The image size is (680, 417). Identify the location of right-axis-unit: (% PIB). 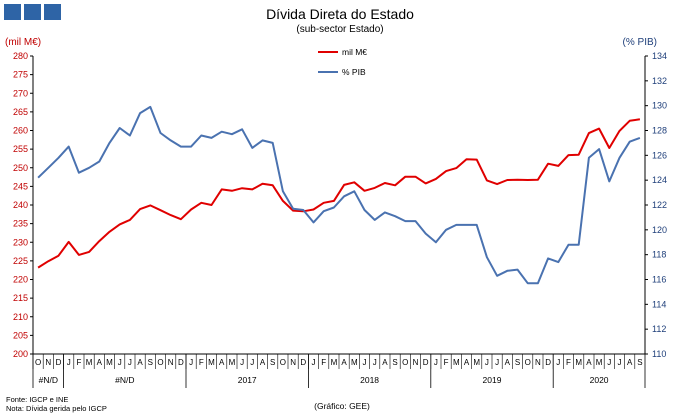
(640, 42).